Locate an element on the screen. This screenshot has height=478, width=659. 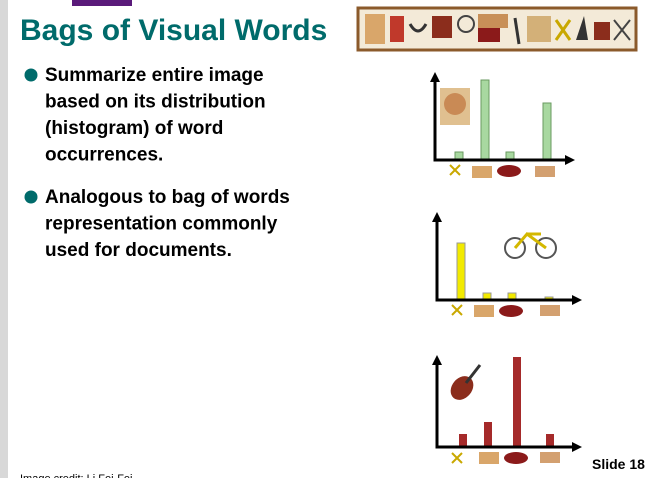
slide-number: Slide 18 is located at coordinates (618, 464).